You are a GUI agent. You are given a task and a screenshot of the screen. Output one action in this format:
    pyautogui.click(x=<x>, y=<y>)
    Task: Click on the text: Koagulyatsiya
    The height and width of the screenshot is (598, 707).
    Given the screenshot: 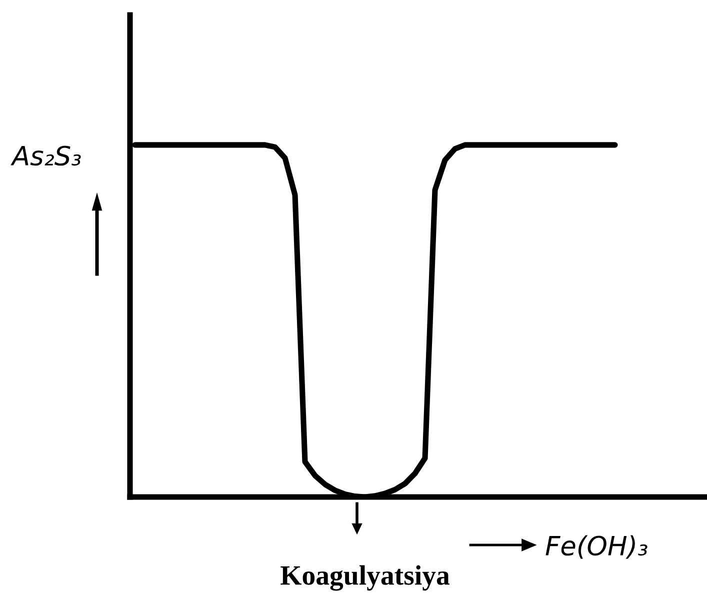 What is the action you would take?
    pyautogui.click(x=365, y=578)
    